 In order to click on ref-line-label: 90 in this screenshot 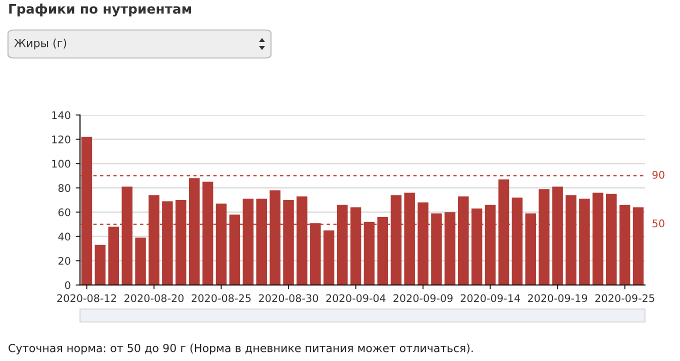, I will do `click(658, 174)`.